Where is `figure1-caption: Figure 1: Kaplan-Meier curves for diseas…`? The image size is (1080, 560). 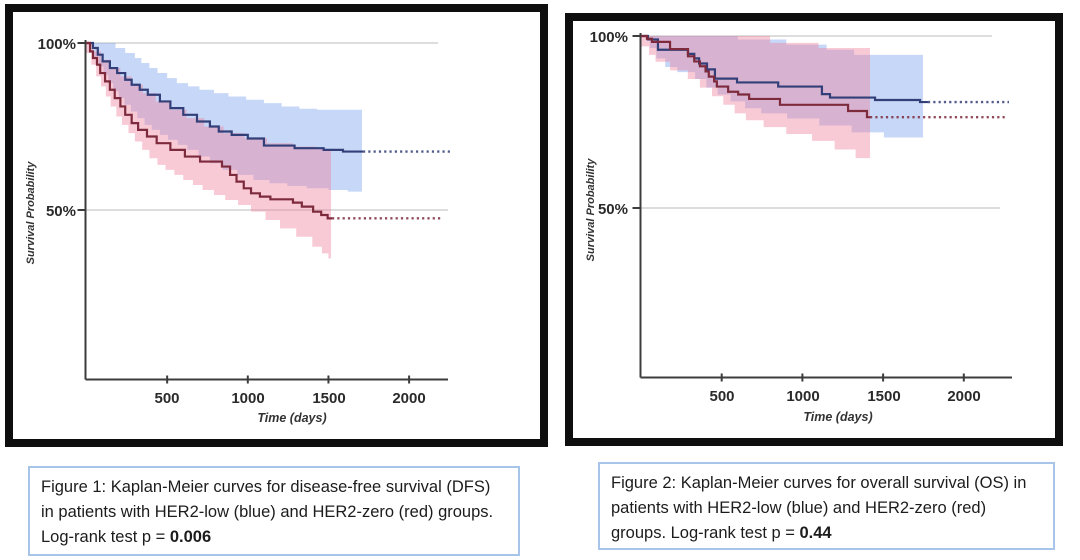 figure1-caption: Figure 1: Kaplan-Meier curves for diseas… is located at coordinates (274, 511).